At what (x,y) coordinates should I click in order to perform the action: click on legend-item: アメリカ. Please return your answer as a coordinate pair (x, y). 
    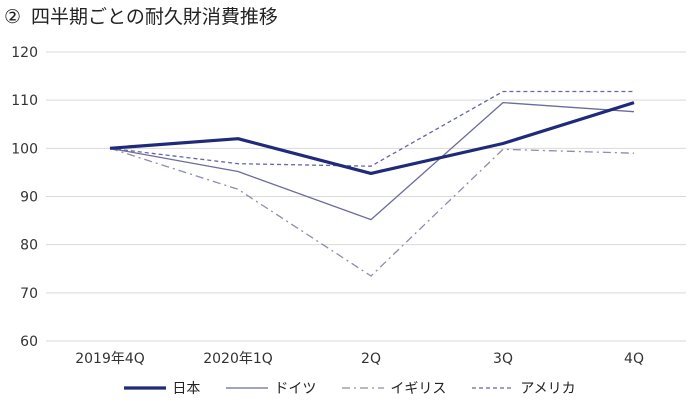
    Looking at the image, I should click on (524, 388).